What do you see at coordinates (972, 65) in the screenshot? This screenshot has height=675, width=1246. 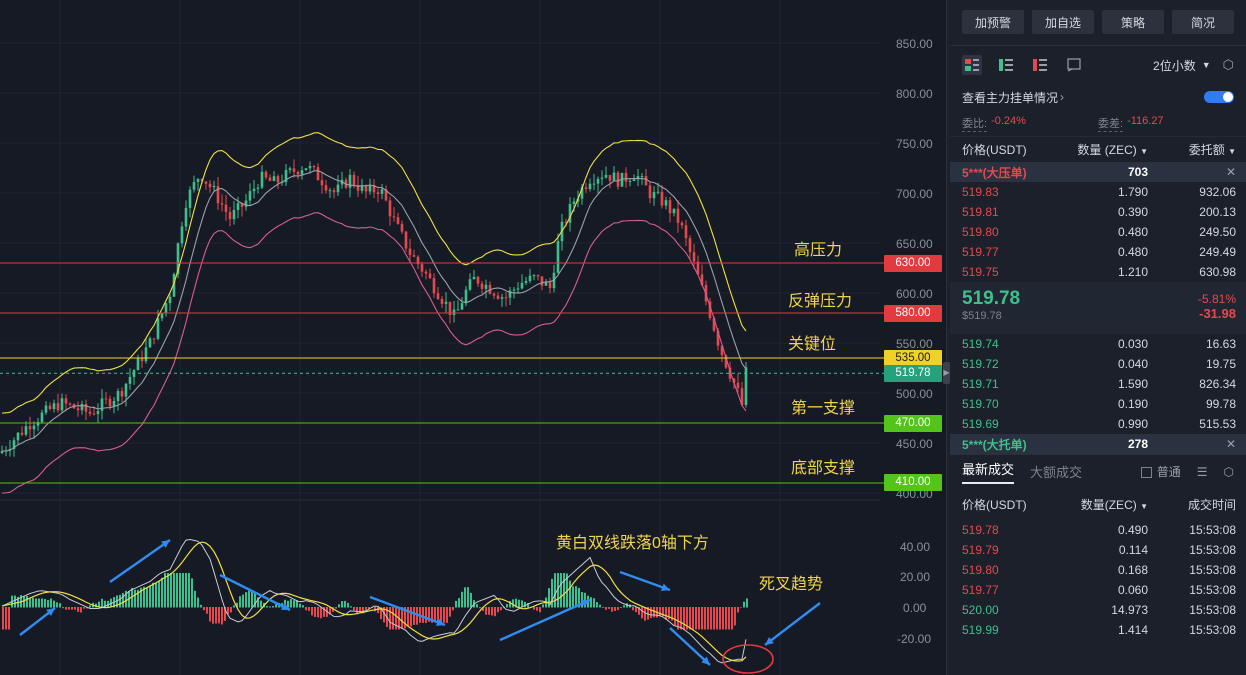 I see `orderbook-both-icon` at bounding box center [972, 65].